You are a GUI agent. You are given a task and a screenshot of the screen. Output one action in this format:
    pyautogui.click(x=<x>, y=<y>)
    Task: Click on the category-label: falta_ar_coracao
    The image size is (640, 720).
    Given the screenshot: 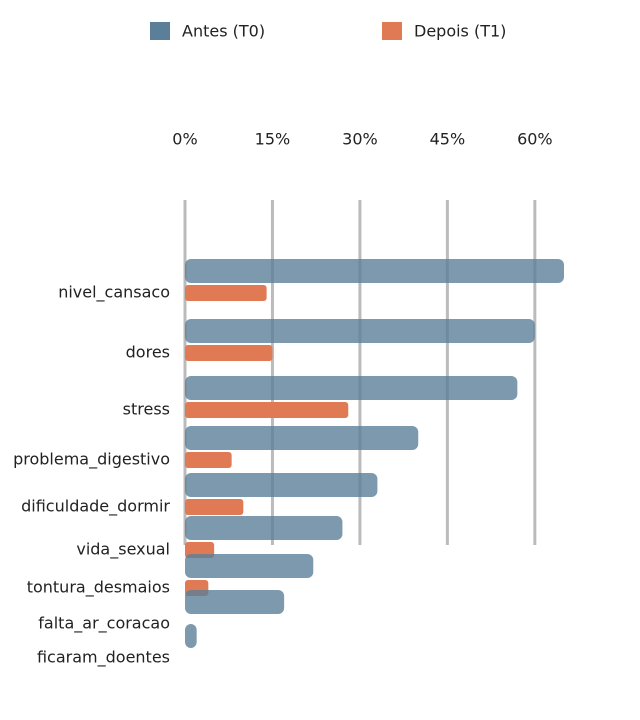 What is the action you would take?
    pyautogui.click(x=104, y=624)
    